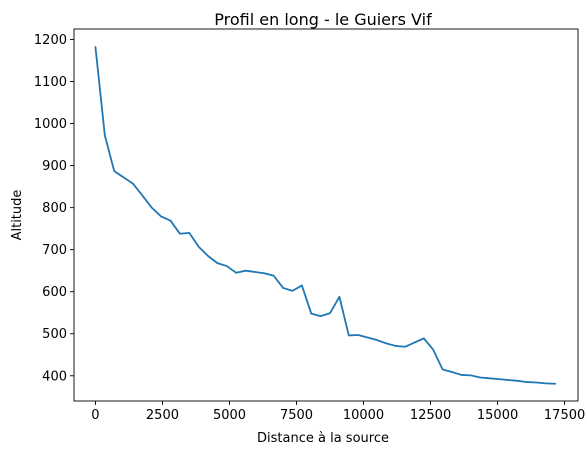 This screenshot has width=587, height=455. I want to click on x-tick-label: 10000, so click(363, 415).